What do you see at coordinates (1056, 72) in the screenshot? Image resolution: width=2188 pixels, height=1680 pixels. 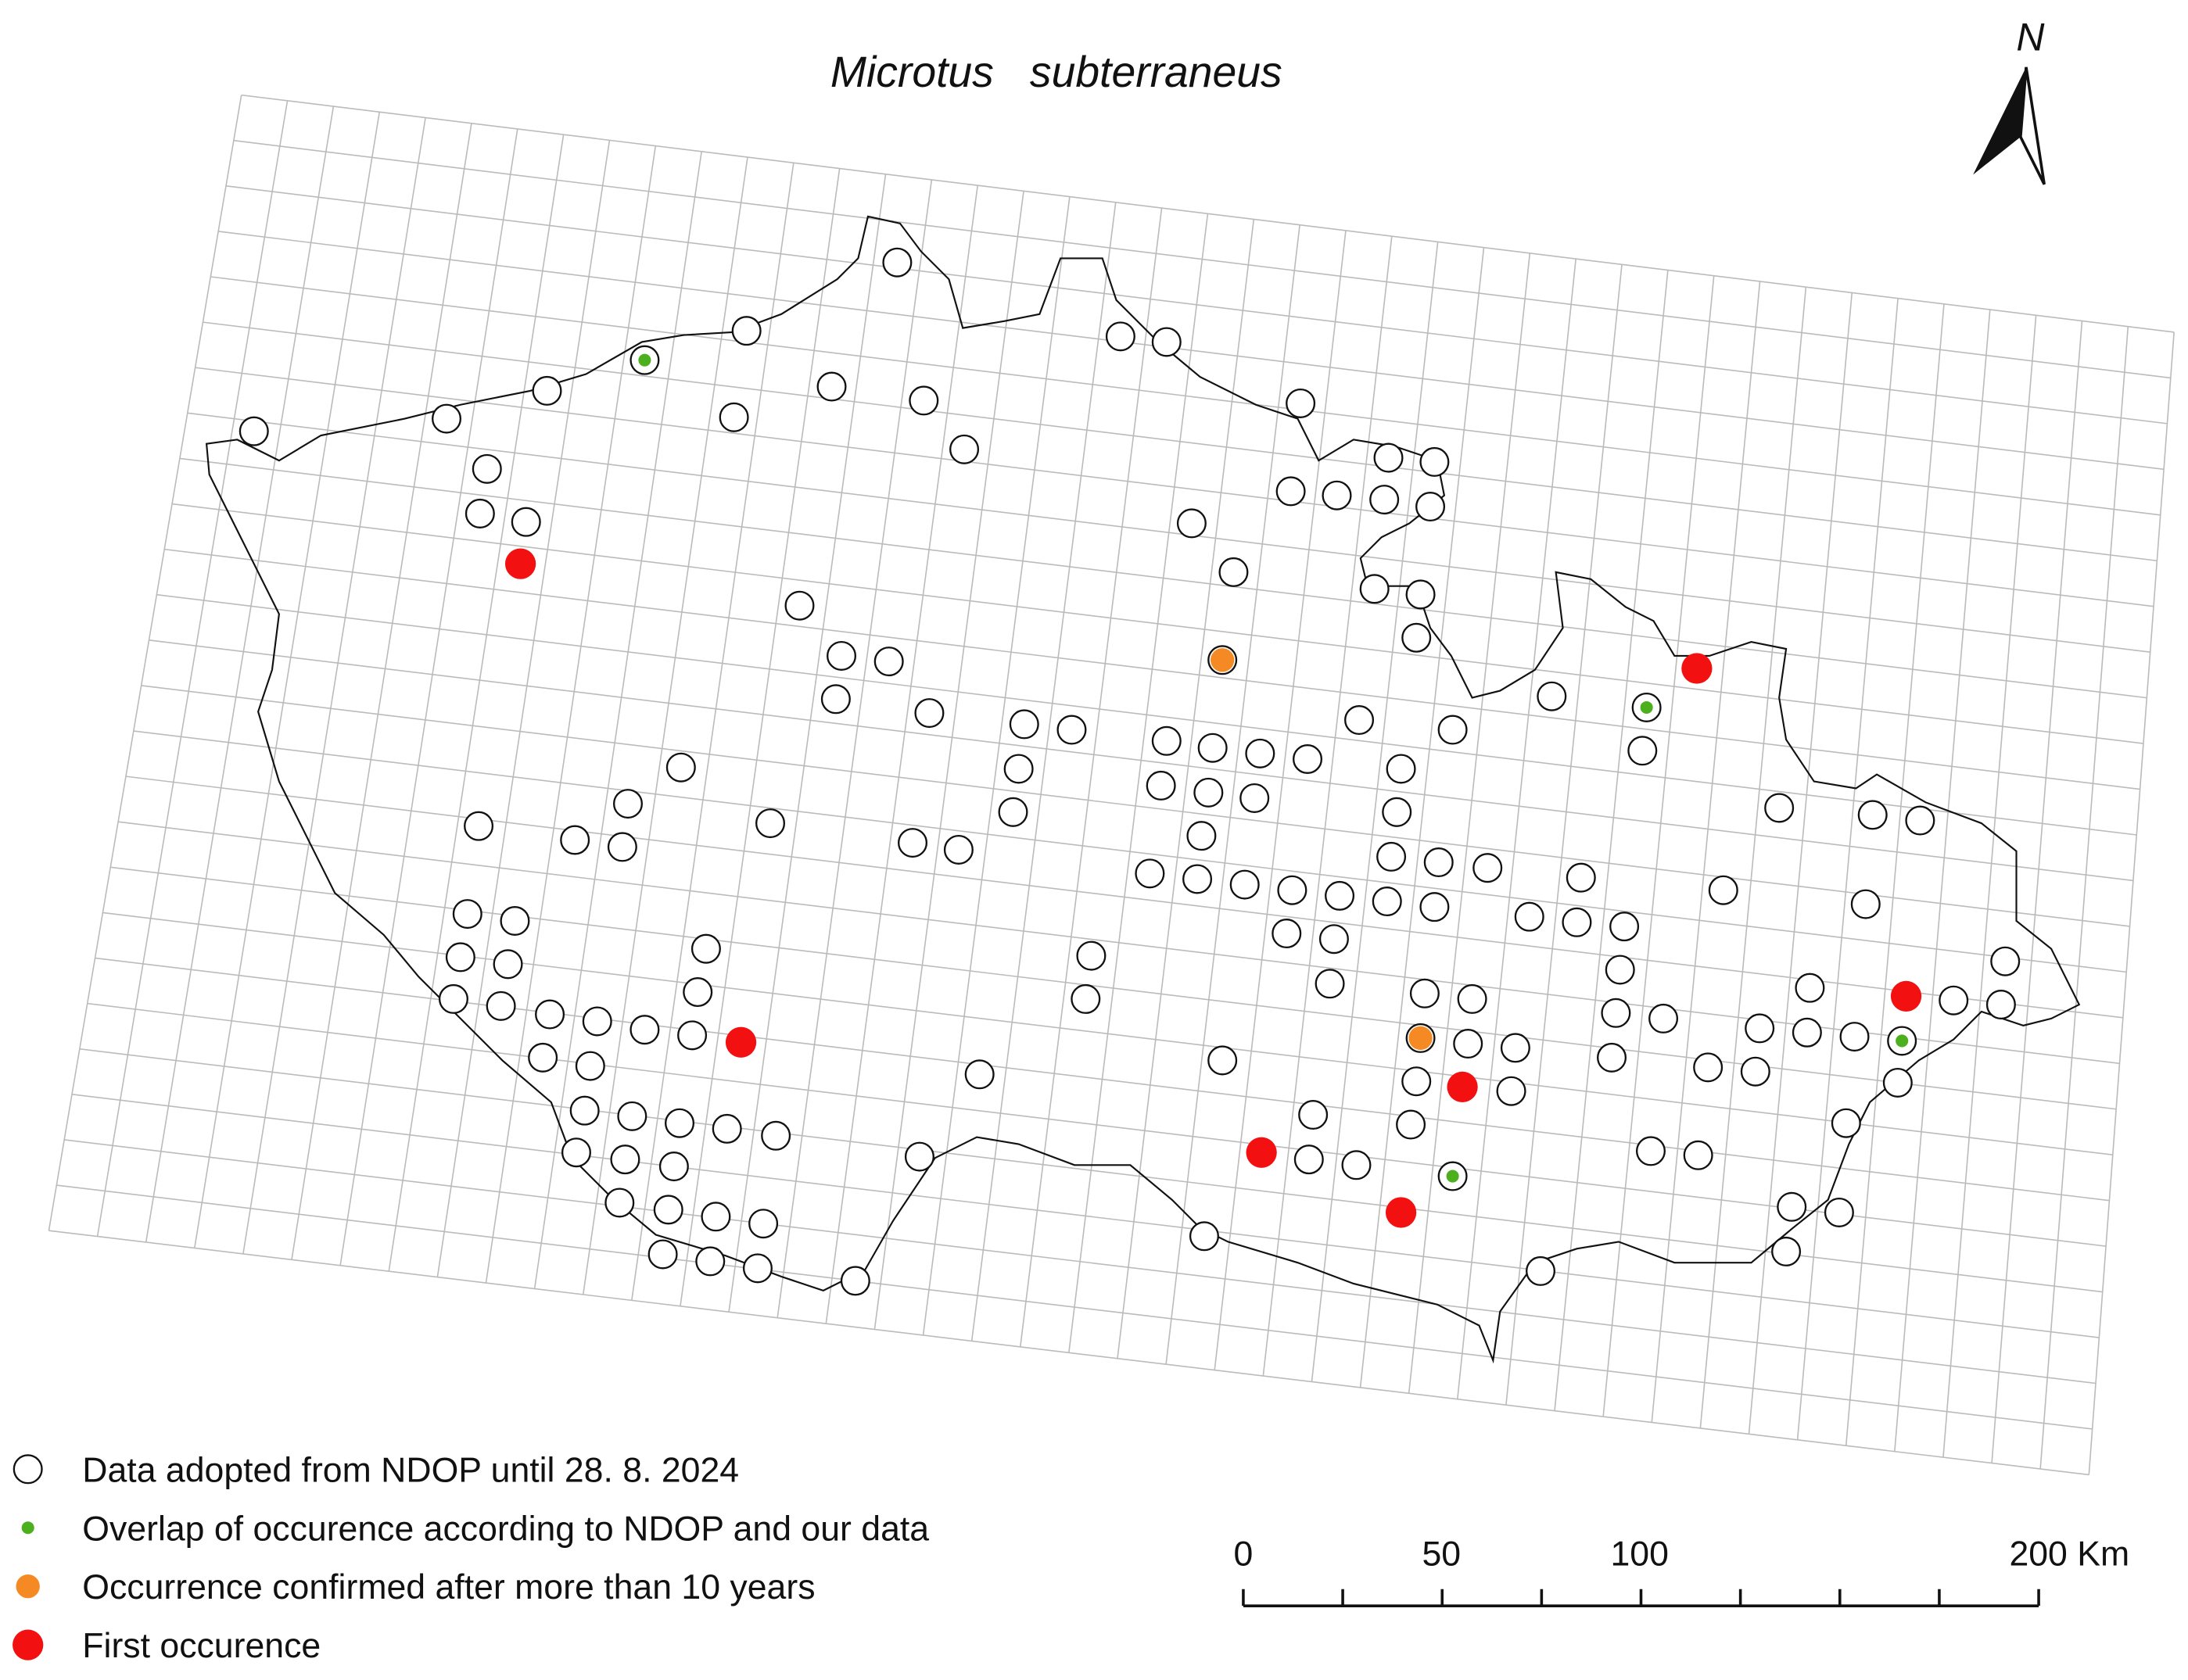 I see `map-title: Microtus subterraneus` at bounding box center [1056, 72].